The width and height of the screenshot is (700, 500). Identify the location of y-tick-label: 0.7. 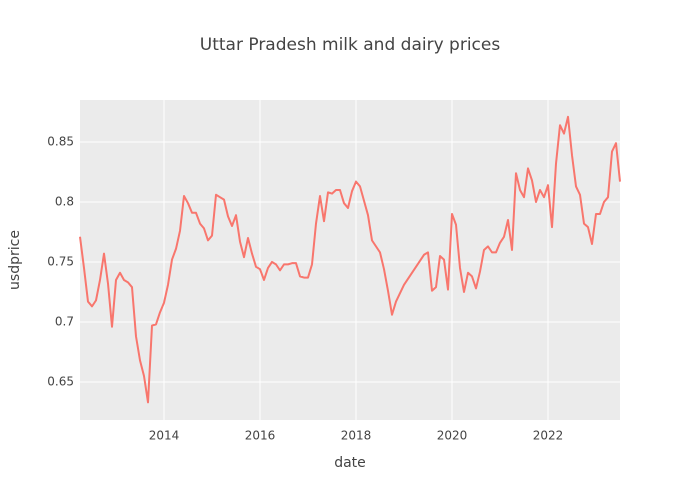
(64, 321).